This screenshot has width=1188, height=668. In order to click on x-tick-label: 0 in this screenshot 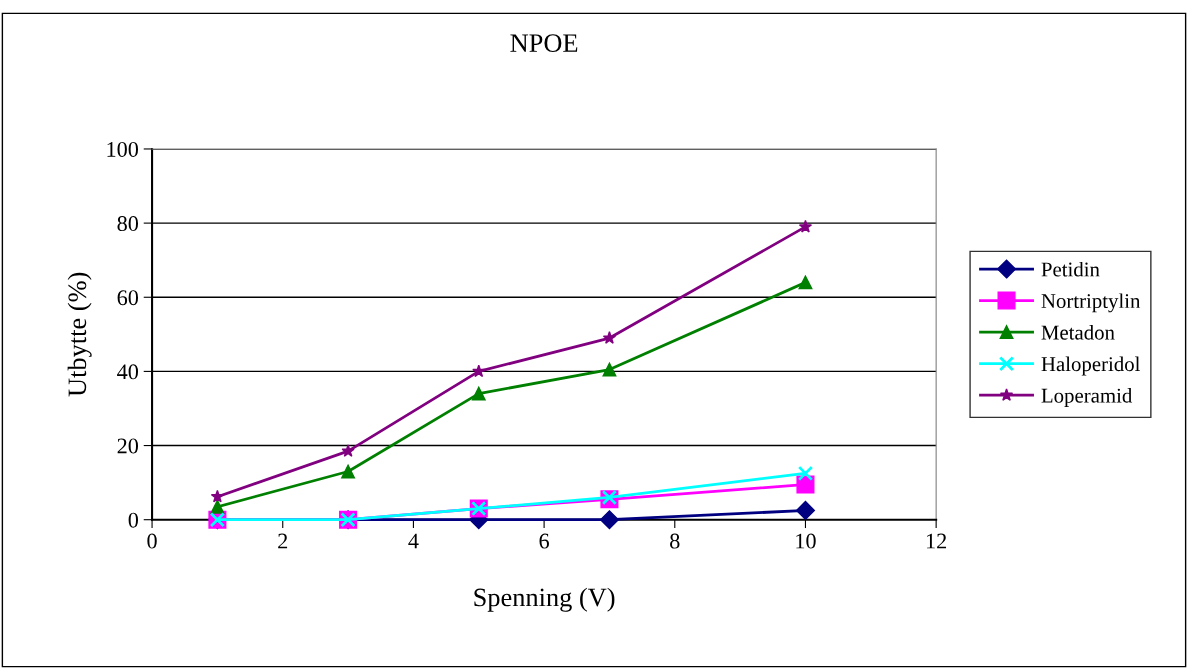, I will do `click(152, 541)`.